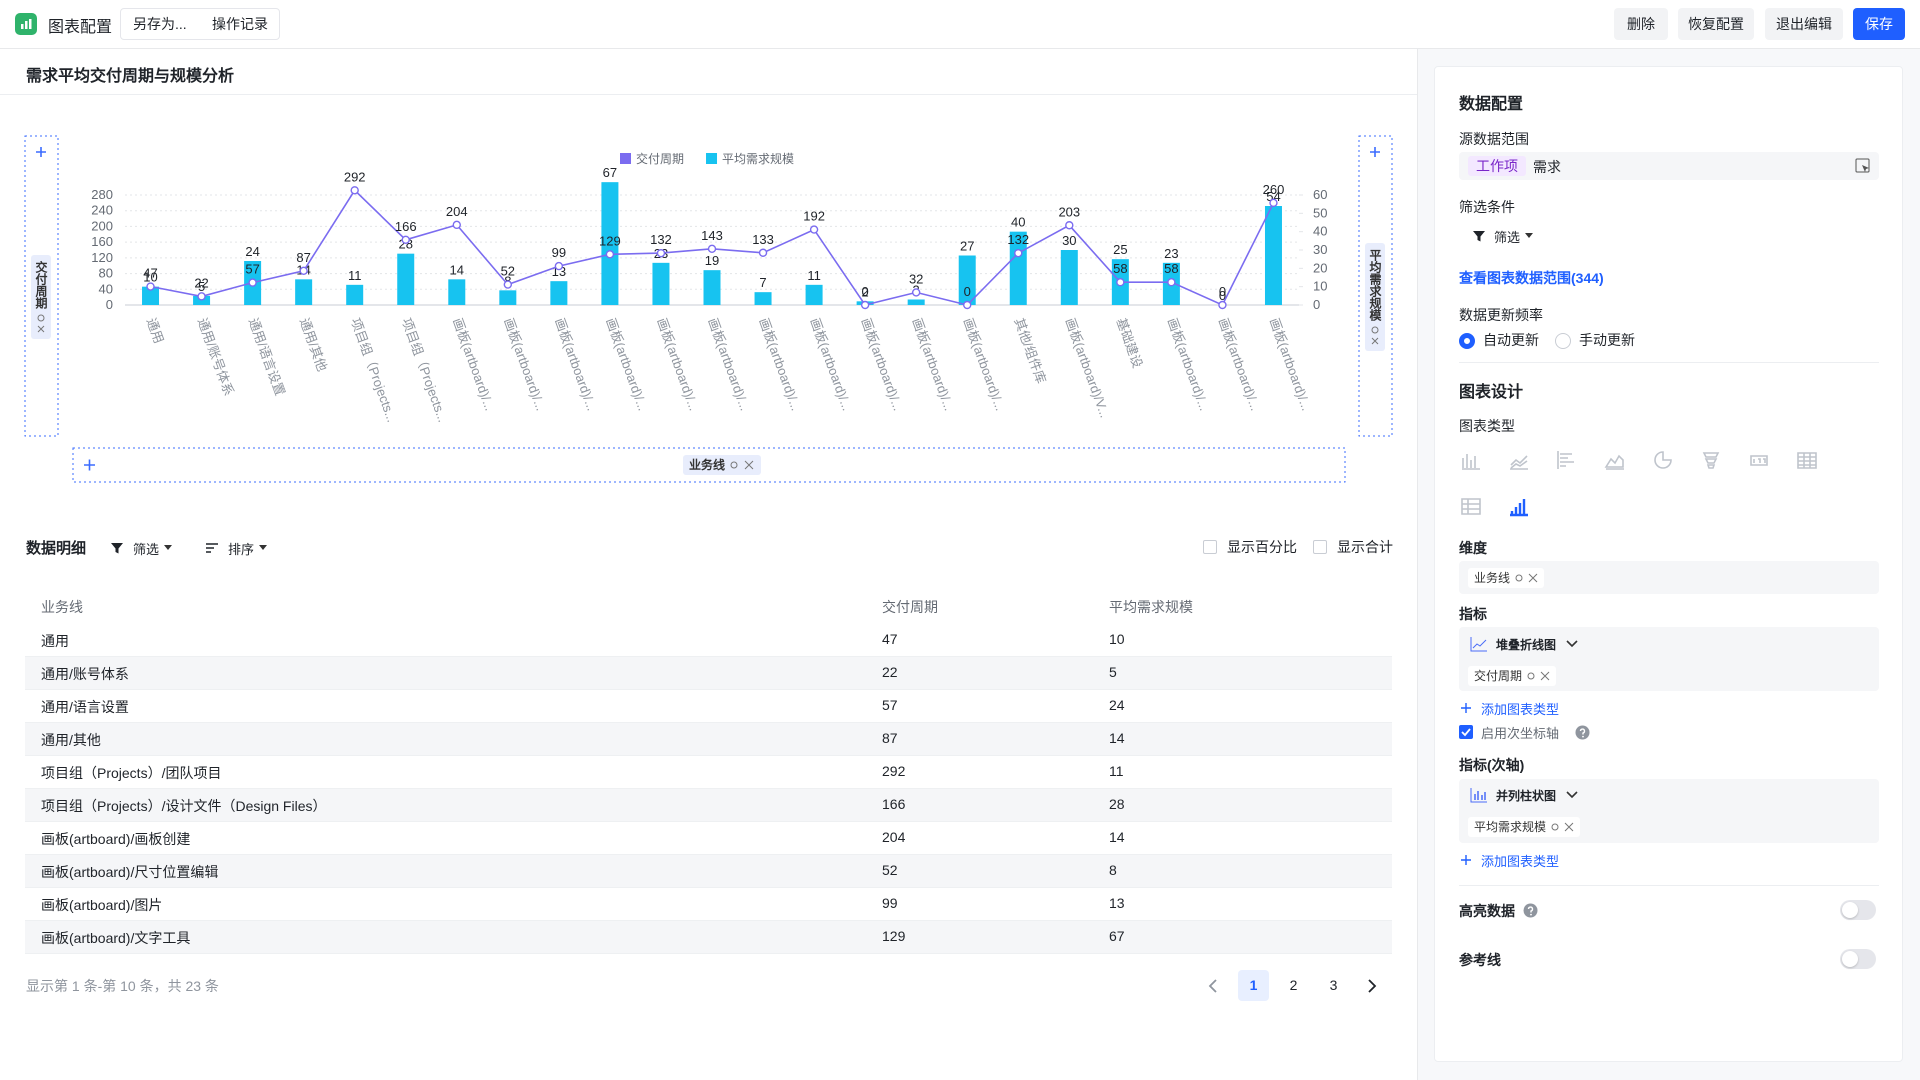 This screenshot has height=1080, width=1920. Describe the element at coordinates (1320, 212) in the screenshot. I see `y2-tick-label: 50` at that location.